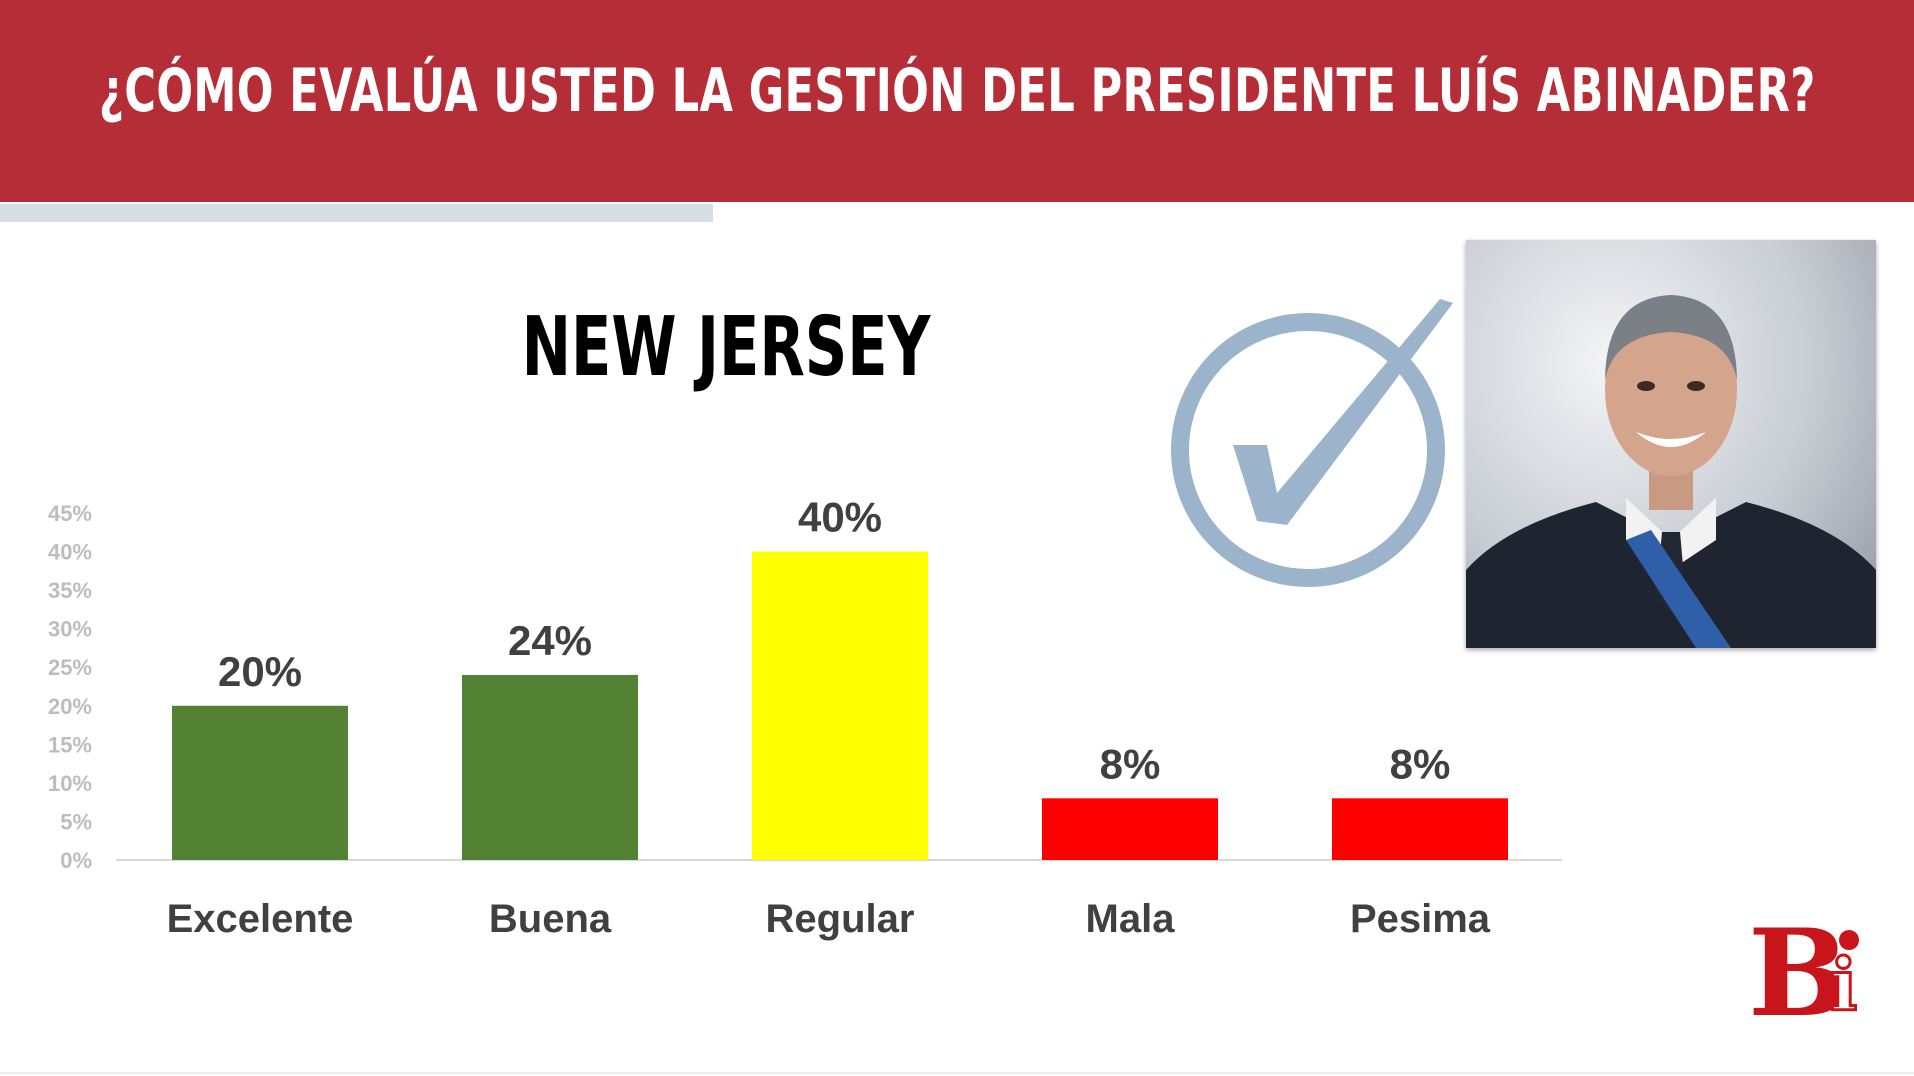  I want to click on x-tick-label: Excelente, so click(260, 919).